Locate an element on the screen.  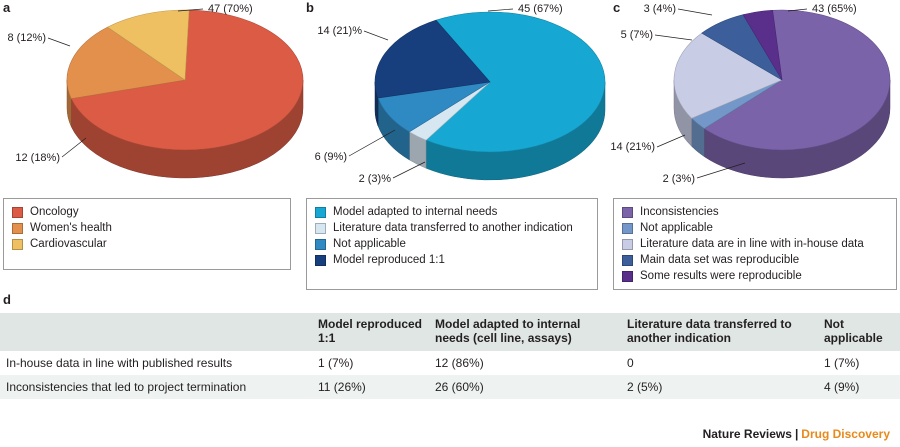
panel-c-letter: c is located at coordinates (617, 7).